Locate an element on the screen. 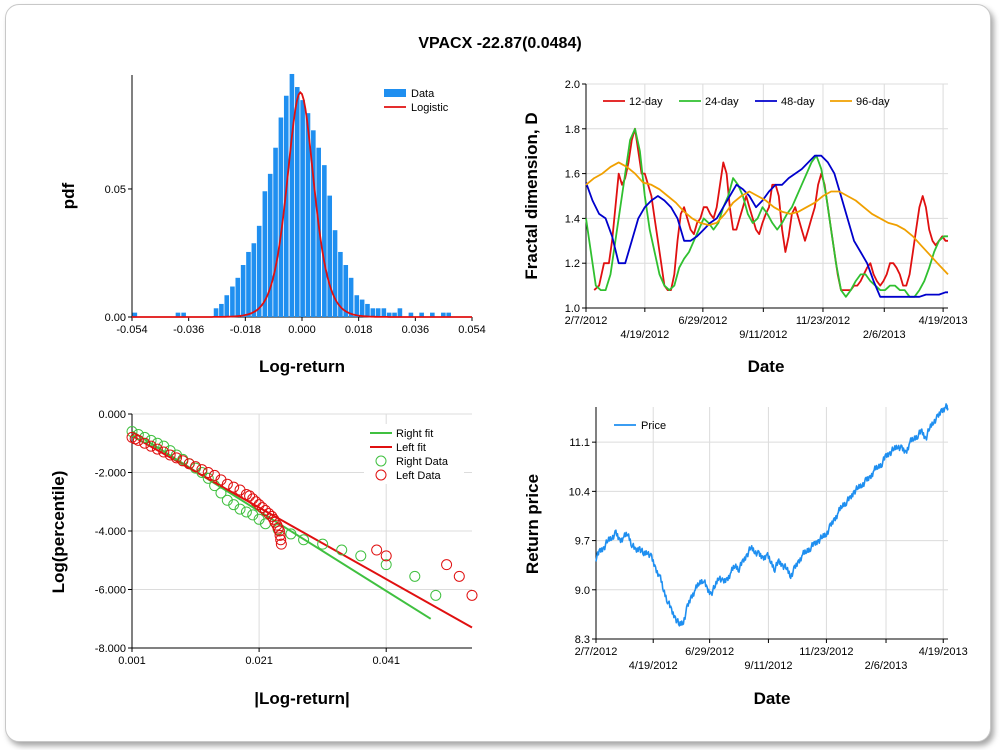 This screenshot has height=750, width=1000. series-line-96-day is located at coordinates (767, 218).